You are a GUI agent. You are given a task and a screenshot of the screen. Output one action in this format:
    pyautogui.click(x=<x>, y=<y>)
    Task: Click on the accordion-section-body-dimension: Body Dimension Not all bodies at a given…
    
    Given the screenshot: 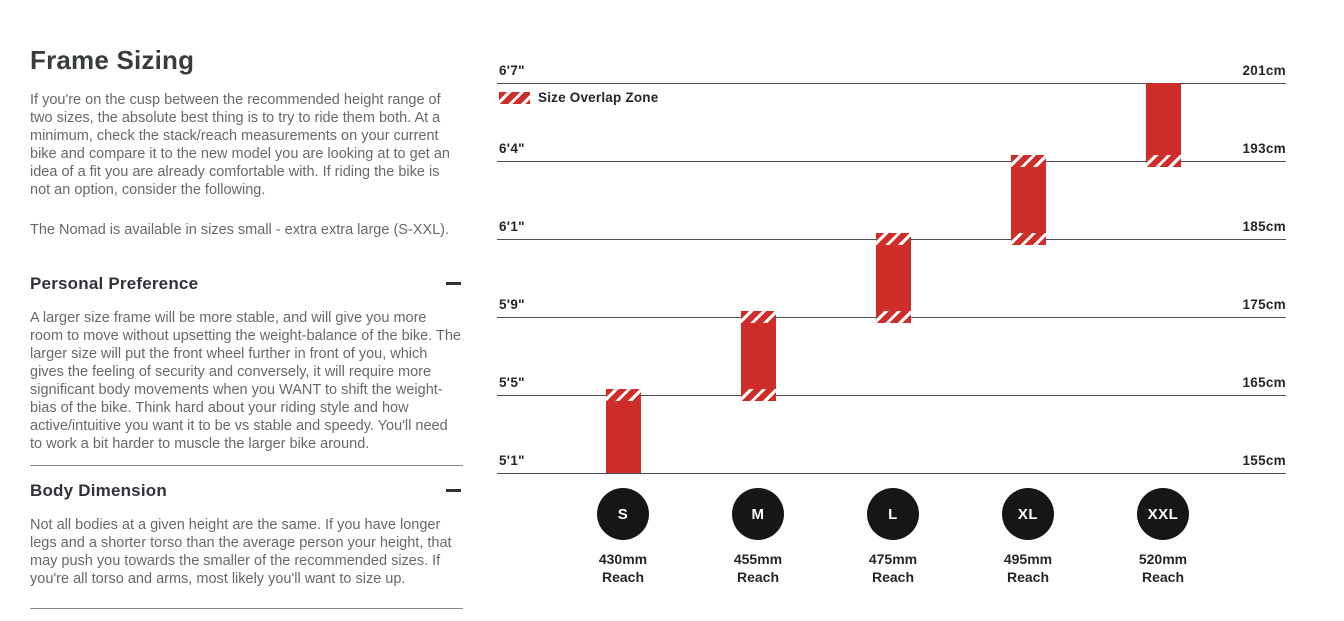 What is the action you would take?
    pyautogui.click(x=246, y=536)
    